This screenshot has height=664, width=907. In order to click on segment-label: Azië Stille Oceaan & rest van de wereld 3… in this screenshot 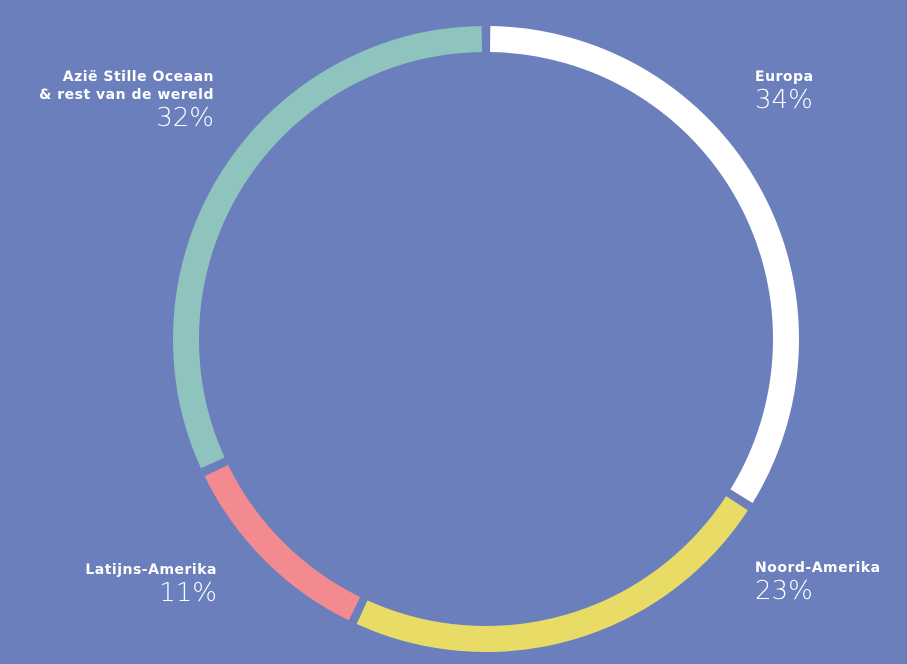, I will do `click(126, 100)`.